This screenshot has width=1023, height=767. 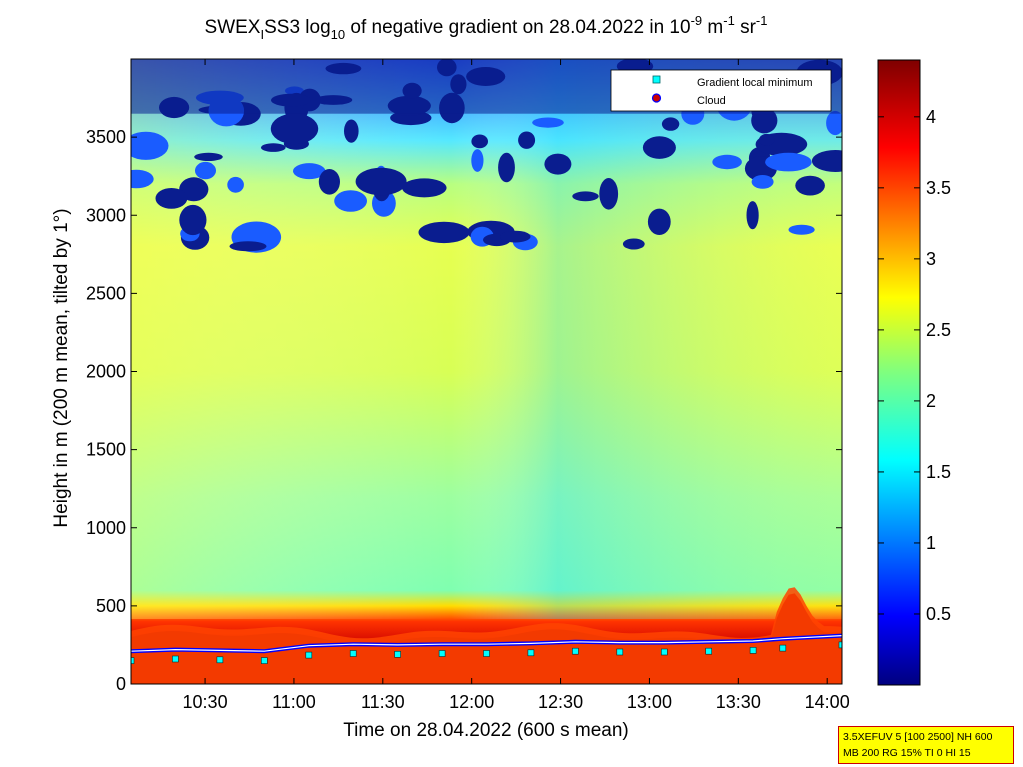 I want to click on legend-gradient-marker-icon, so click(x=656, y=79).